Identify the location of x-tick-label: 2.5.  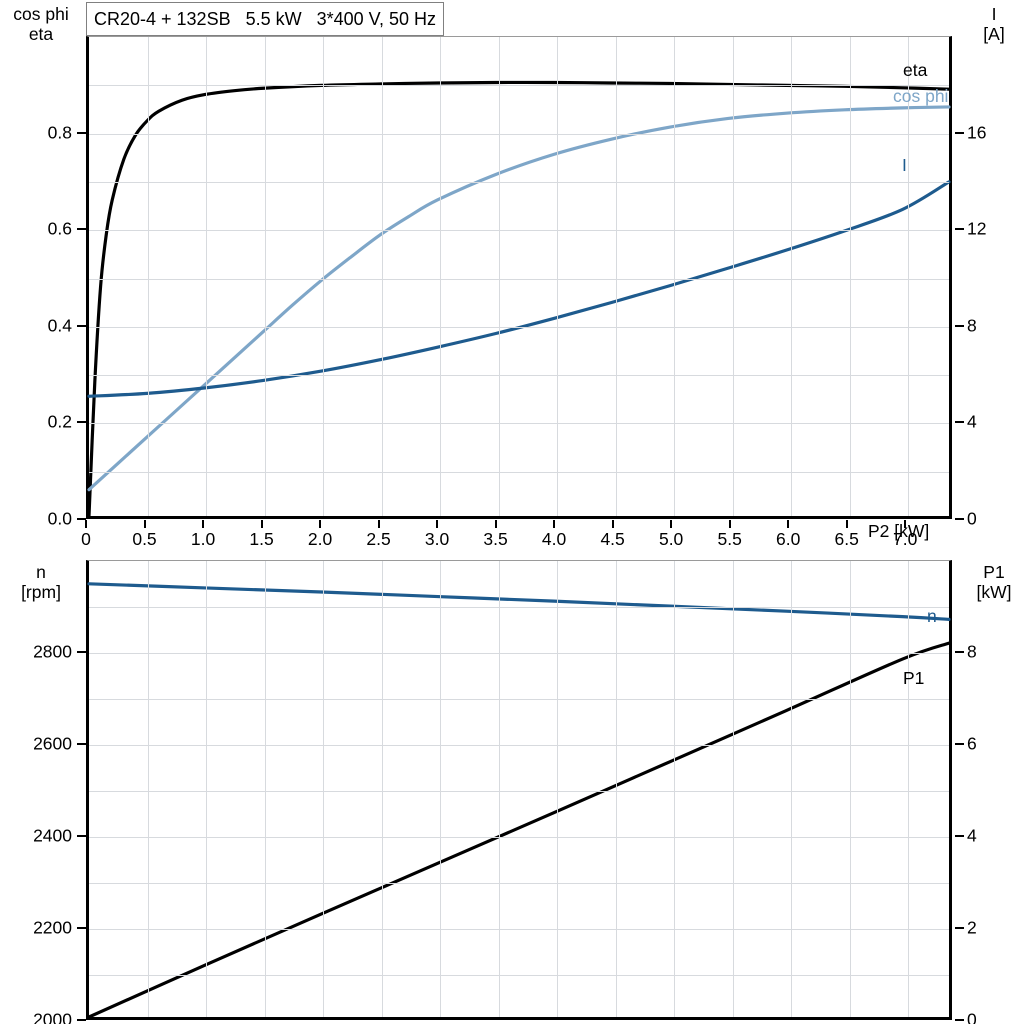
(378, 539).